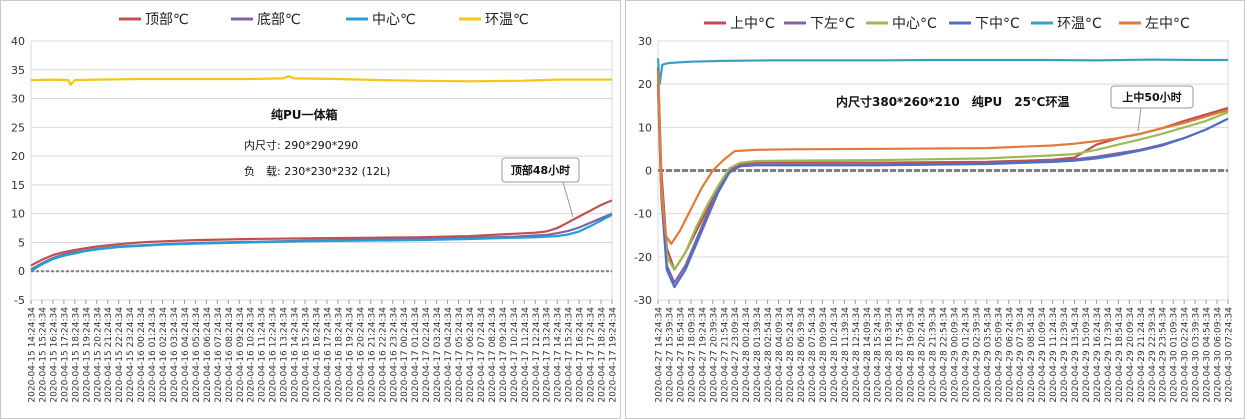 This screenshot has width=1245, height=419. I want to click on x-tick-label: 2020-04-15 23:24:34, so click(131, 355).